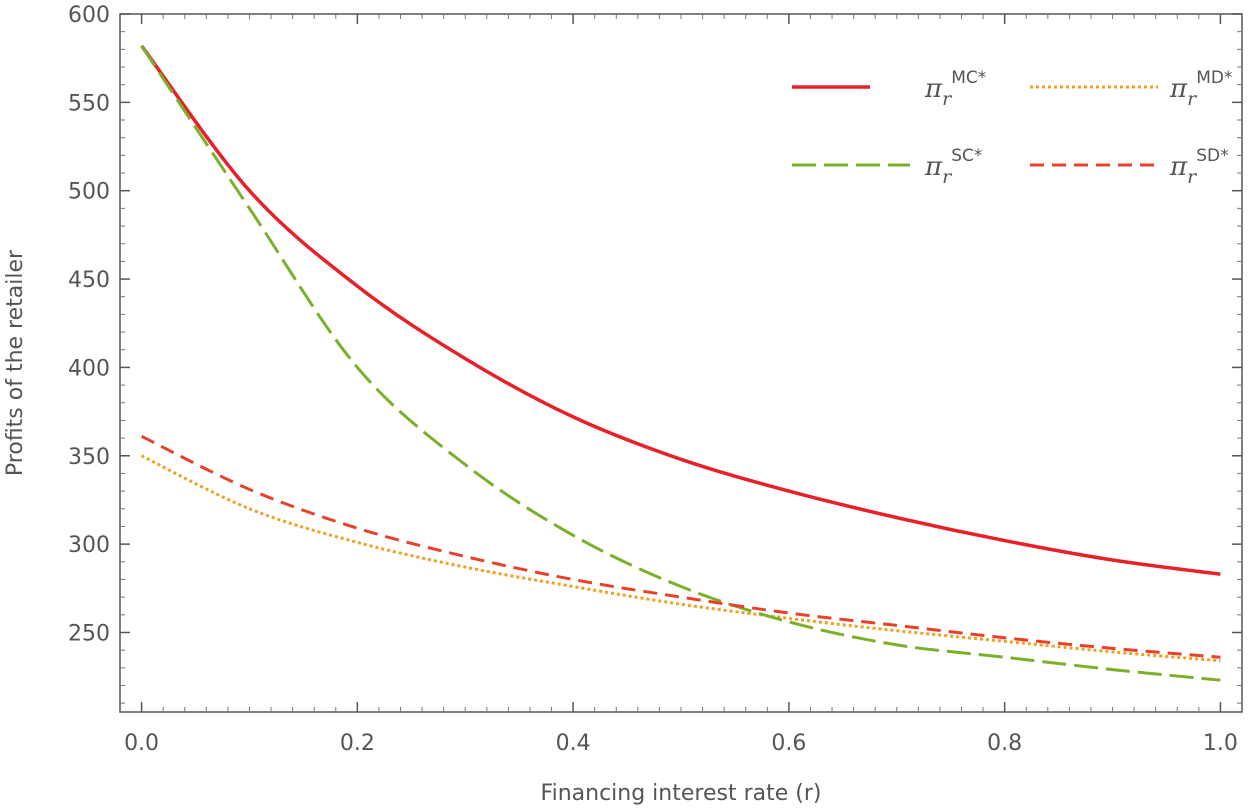 The height and width of the screenshot is (812, 1250). Describe the element at coordinates (89, 457) in the screenshot. I see `y-tick-label: 350` at that location.